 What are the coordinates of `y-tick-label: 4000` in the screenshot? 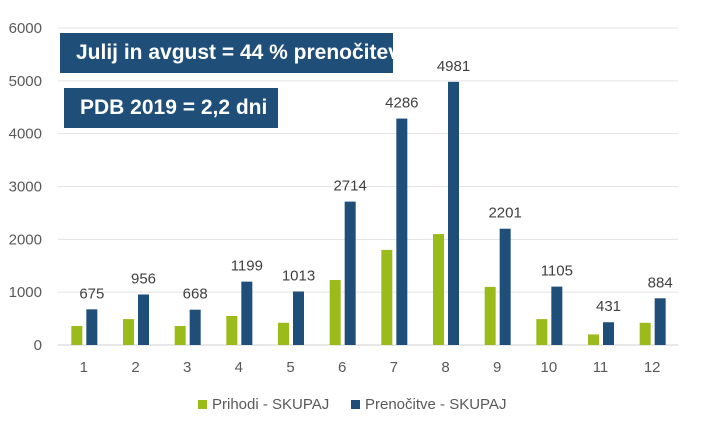 It's located at (25, 134).